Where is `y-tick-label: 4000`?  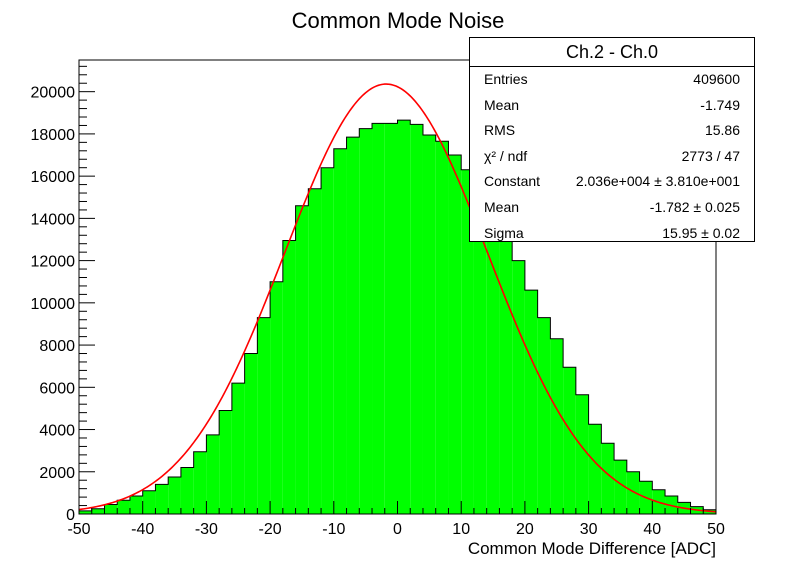
y-tick-label: 4000 is located at coordinates (57, 431).